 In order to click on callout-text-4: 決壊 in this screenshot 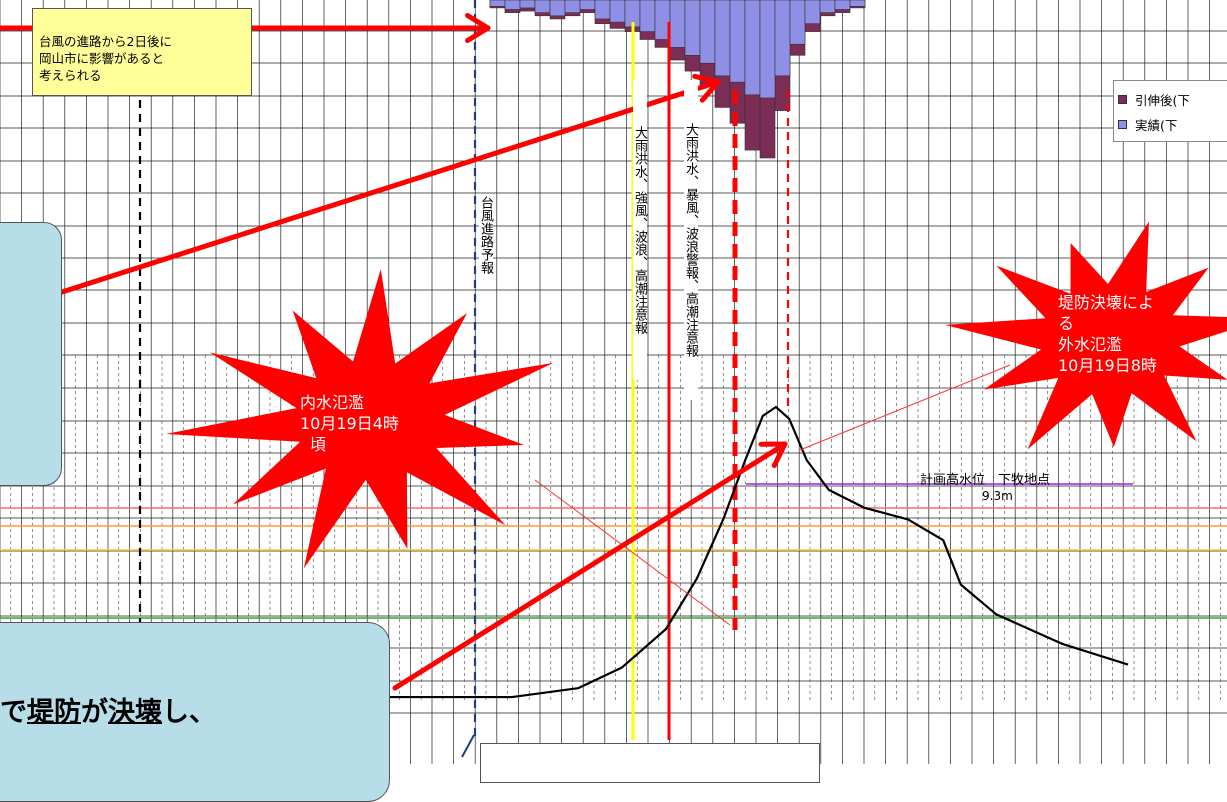, I will do `click(135, 712)`.